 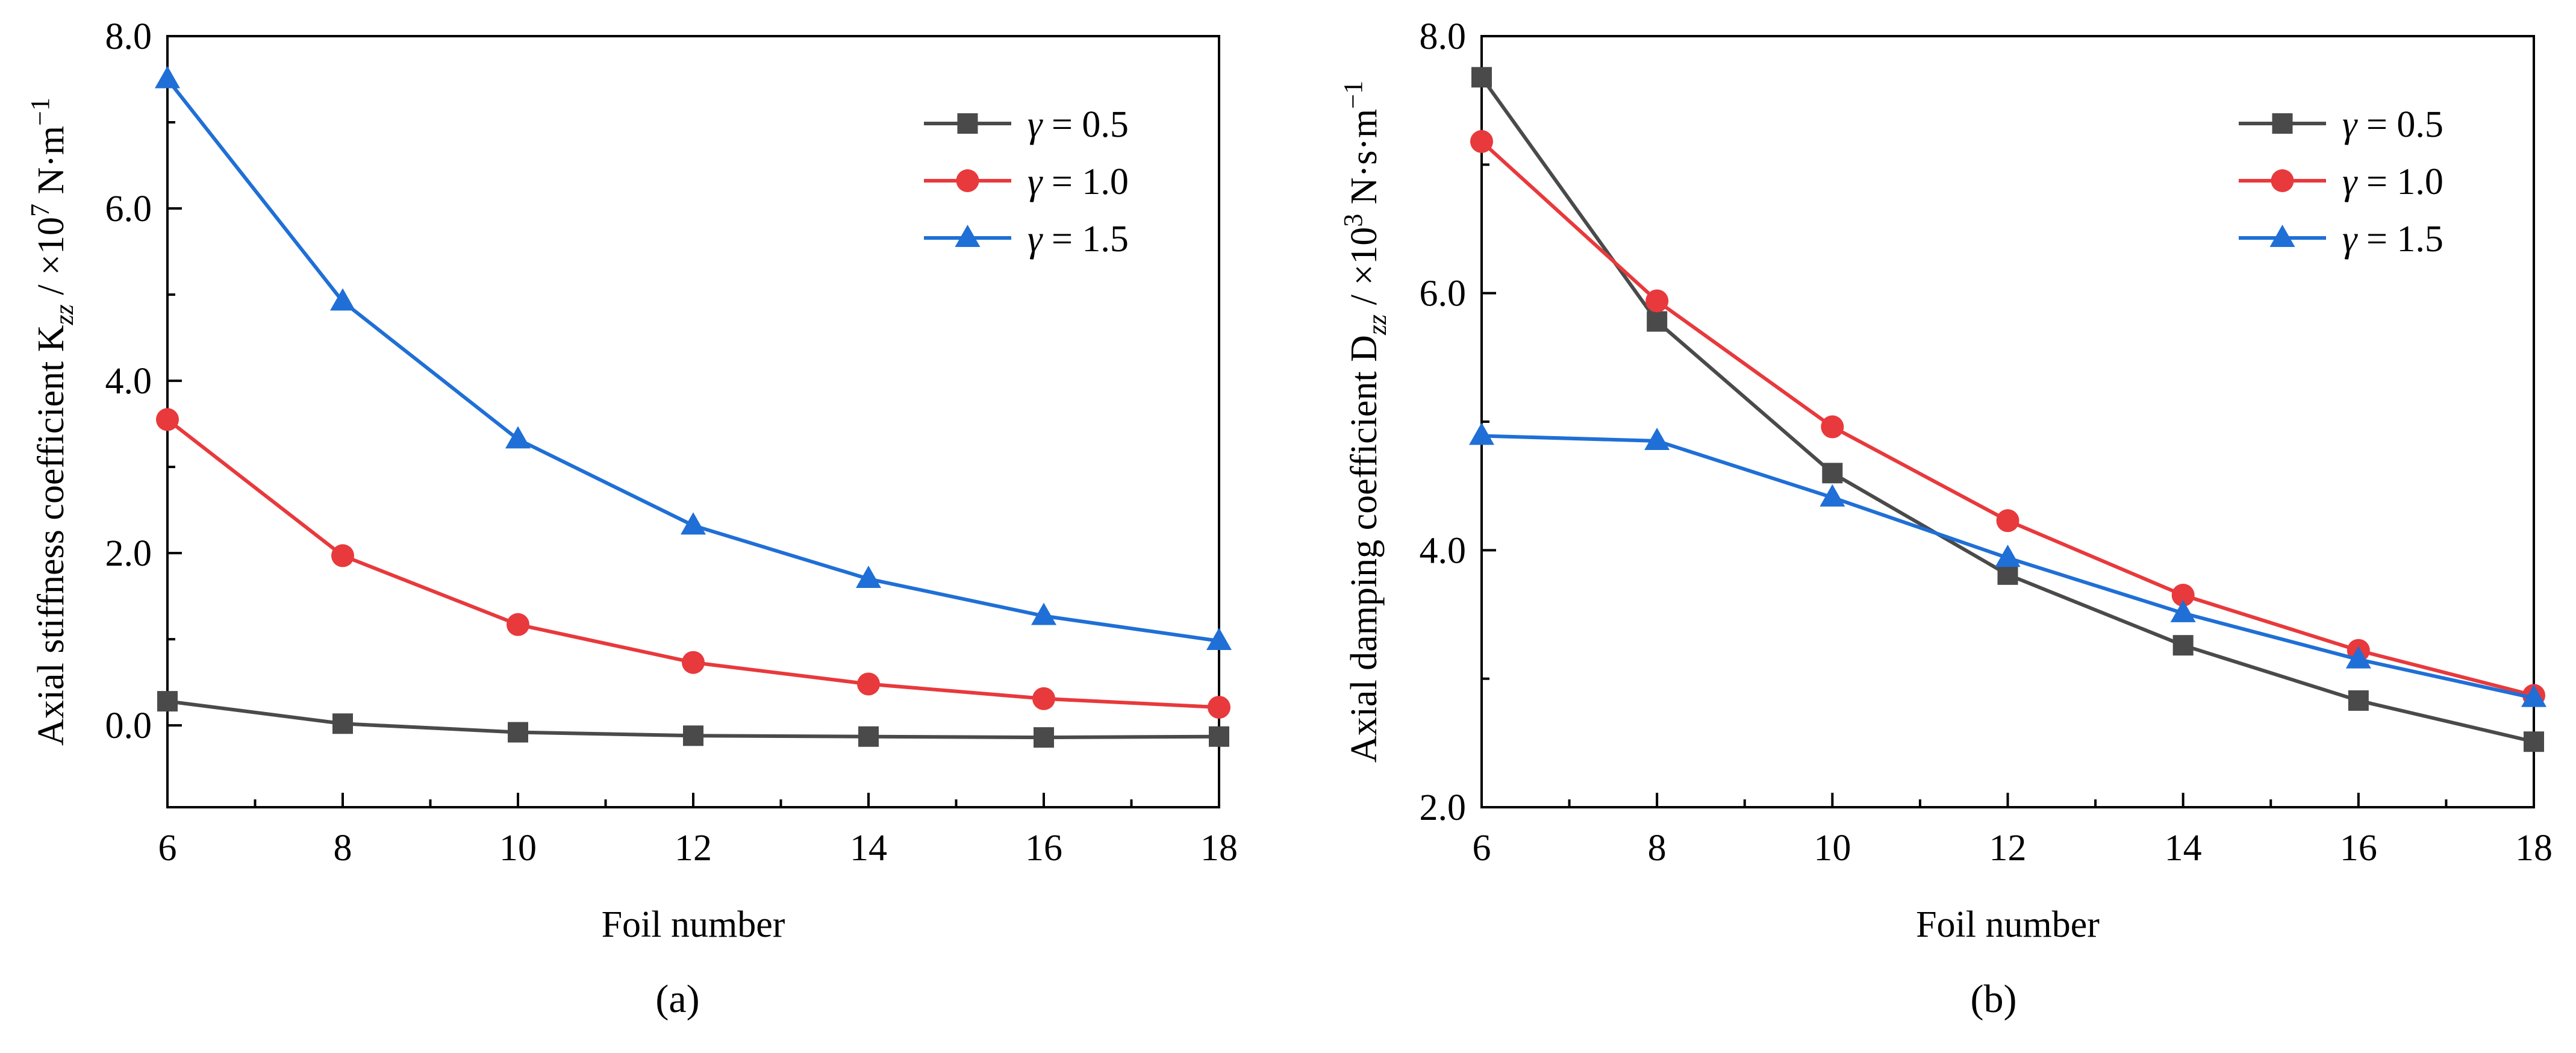 I want to click on y-tick-label: 4.0, so click(x=128, y=381).